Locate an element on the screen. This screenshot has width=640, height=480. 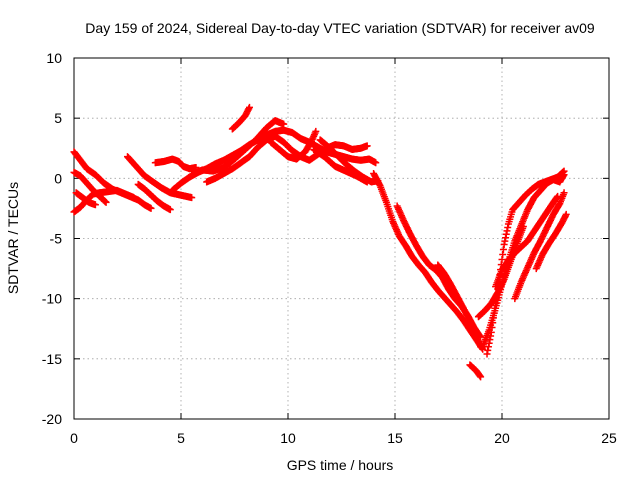
x-tick-label: 10 is located at coordinates (288, 438).